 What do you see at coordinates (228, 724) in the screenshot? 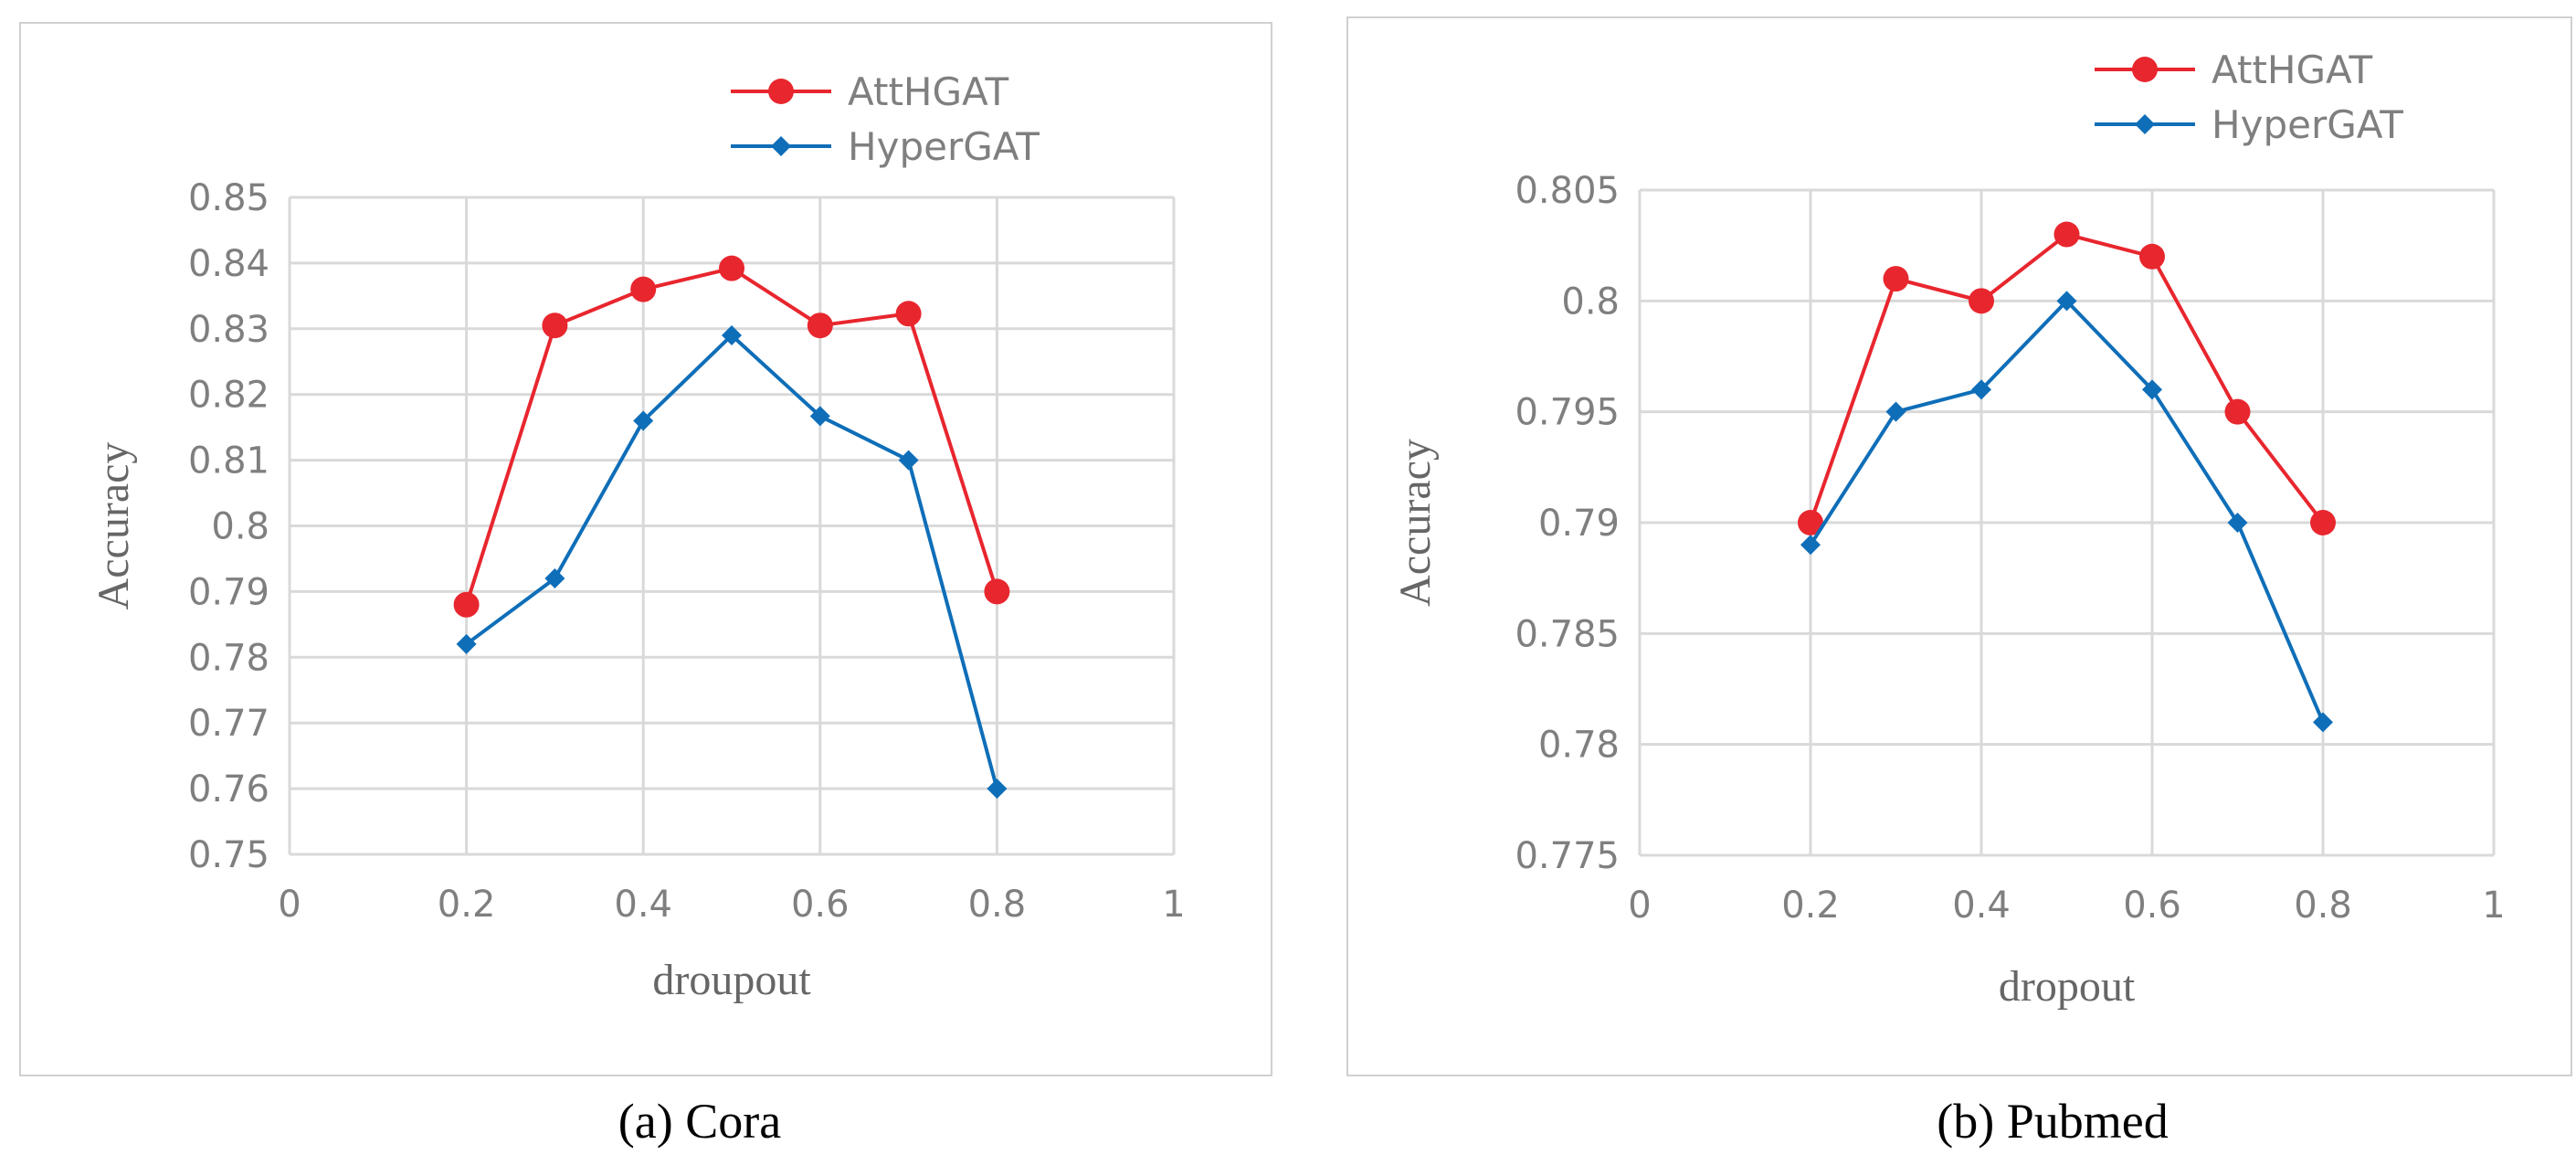
I see `y-tick-label: 0.77` at bounding box center [228, 724].